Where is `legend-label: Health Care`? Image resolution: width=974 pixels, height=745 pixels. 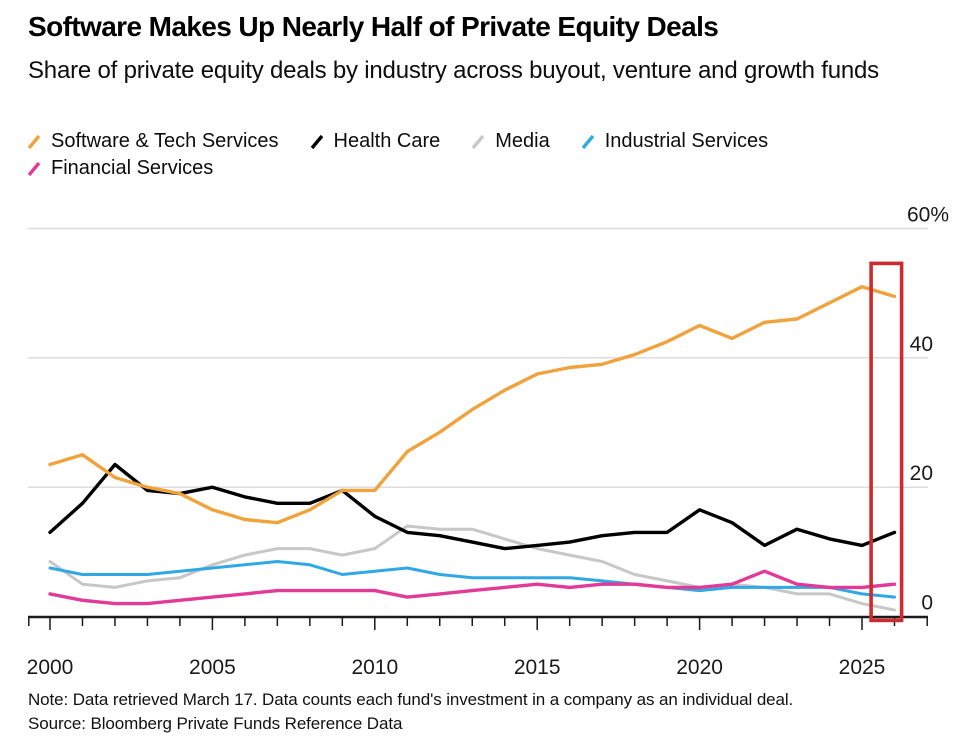 legend-label: Health Care is located at coordinates (387, 141).